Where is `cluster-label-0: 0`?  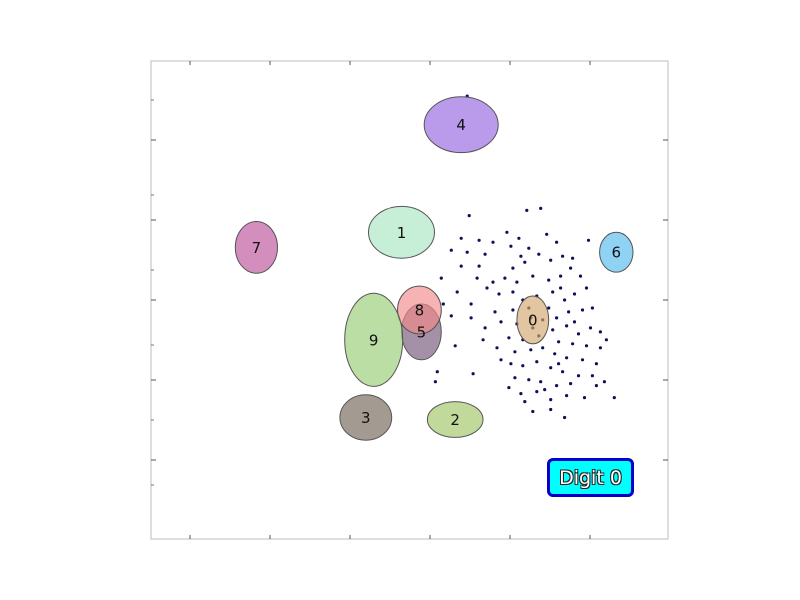 cluster-label-0: 0 is located at coordinates (533, 320).